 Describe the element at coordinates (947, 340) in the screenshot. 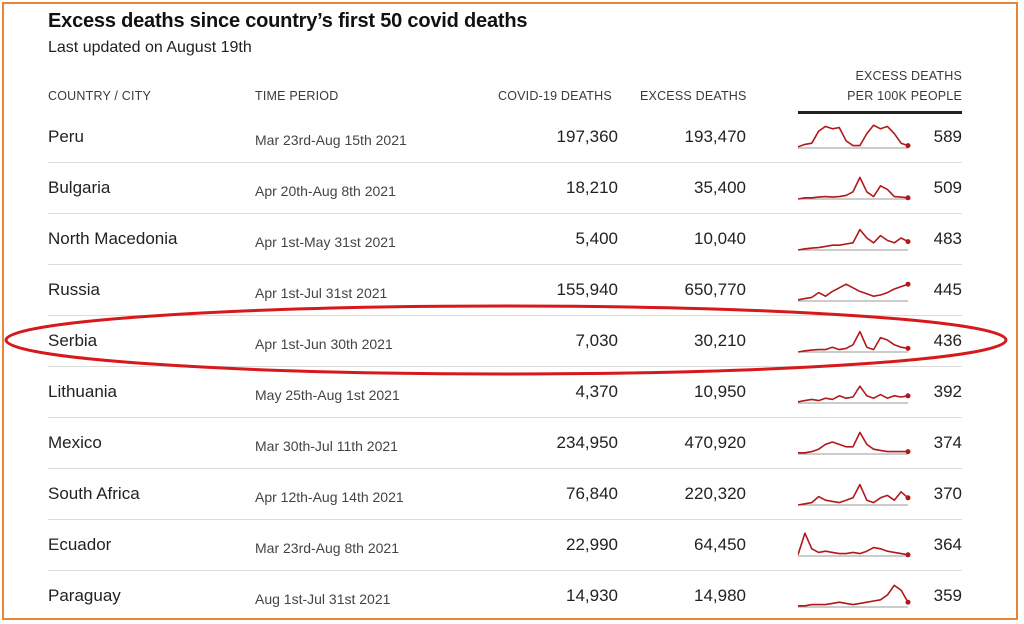

I see `excess-per-100k: 436` at that location.